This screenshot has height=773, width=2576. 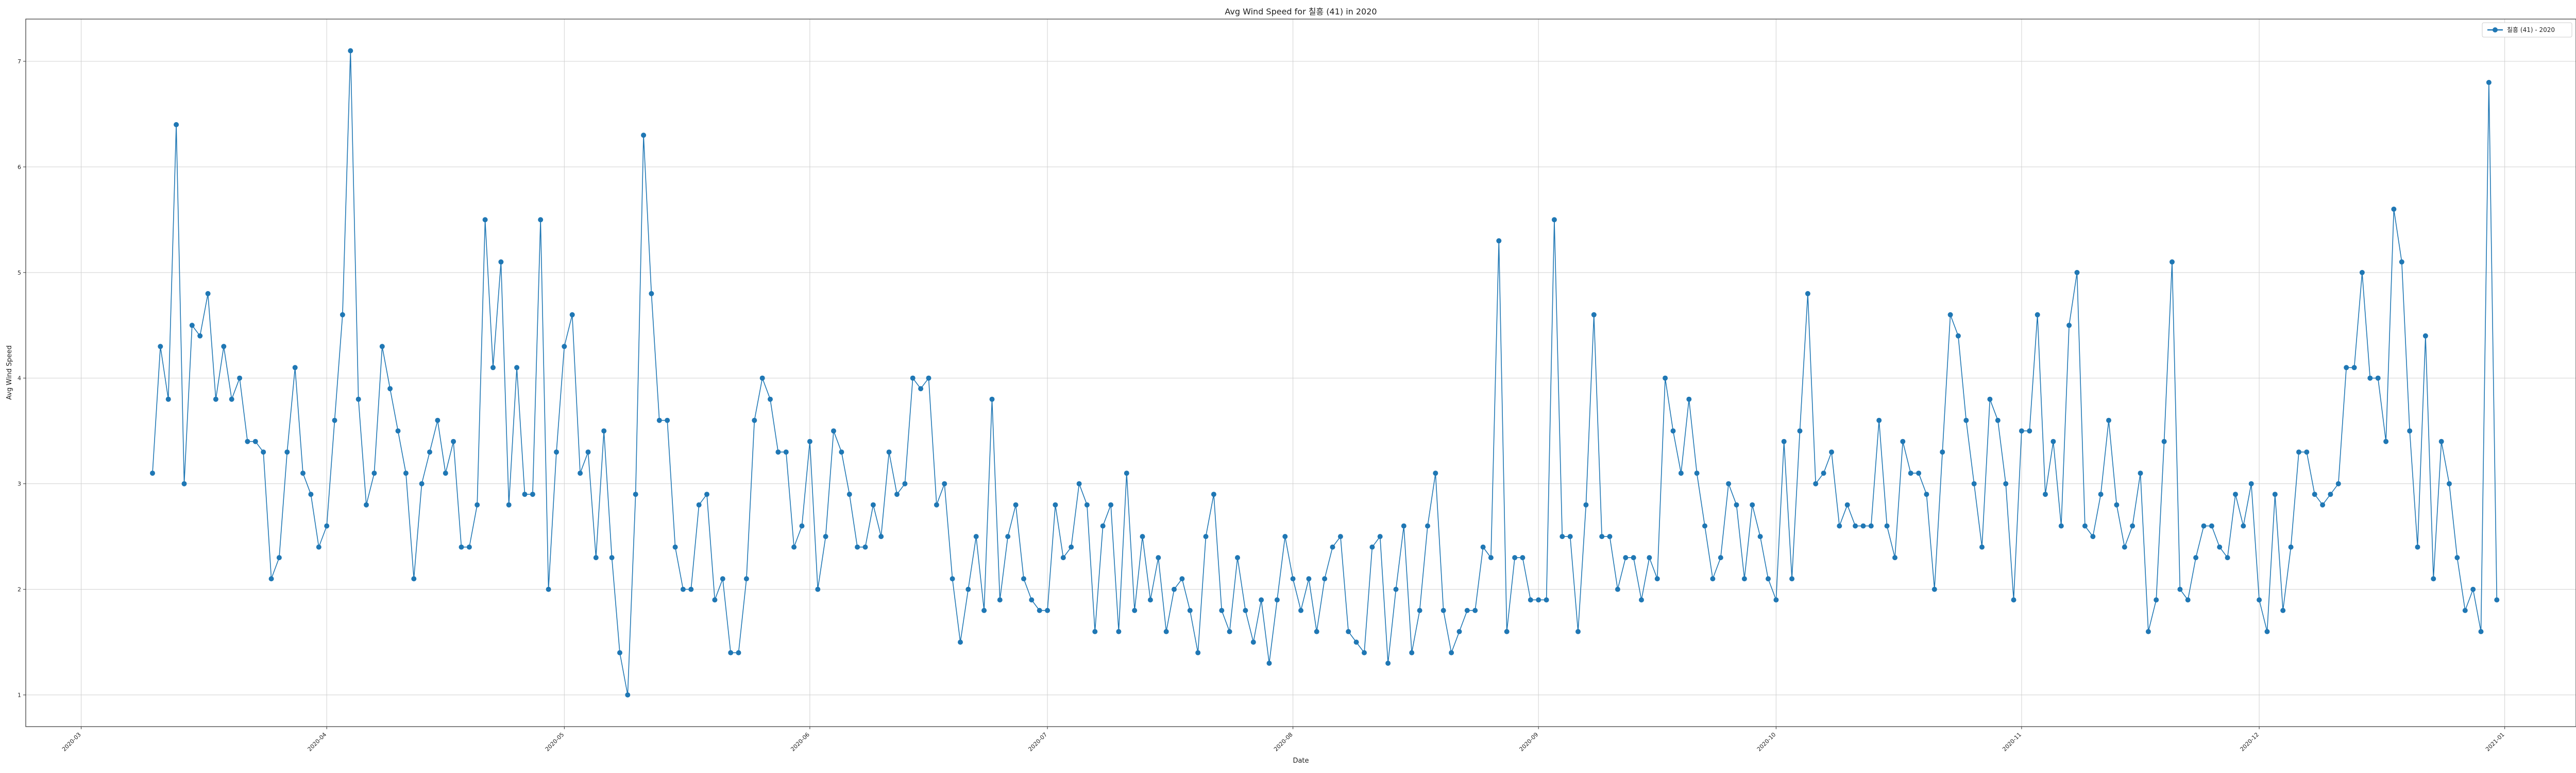 What do you see at coordinates (2527, 30) in the screenshot?
I see `legend-box` at bounding box center [2527, 30].